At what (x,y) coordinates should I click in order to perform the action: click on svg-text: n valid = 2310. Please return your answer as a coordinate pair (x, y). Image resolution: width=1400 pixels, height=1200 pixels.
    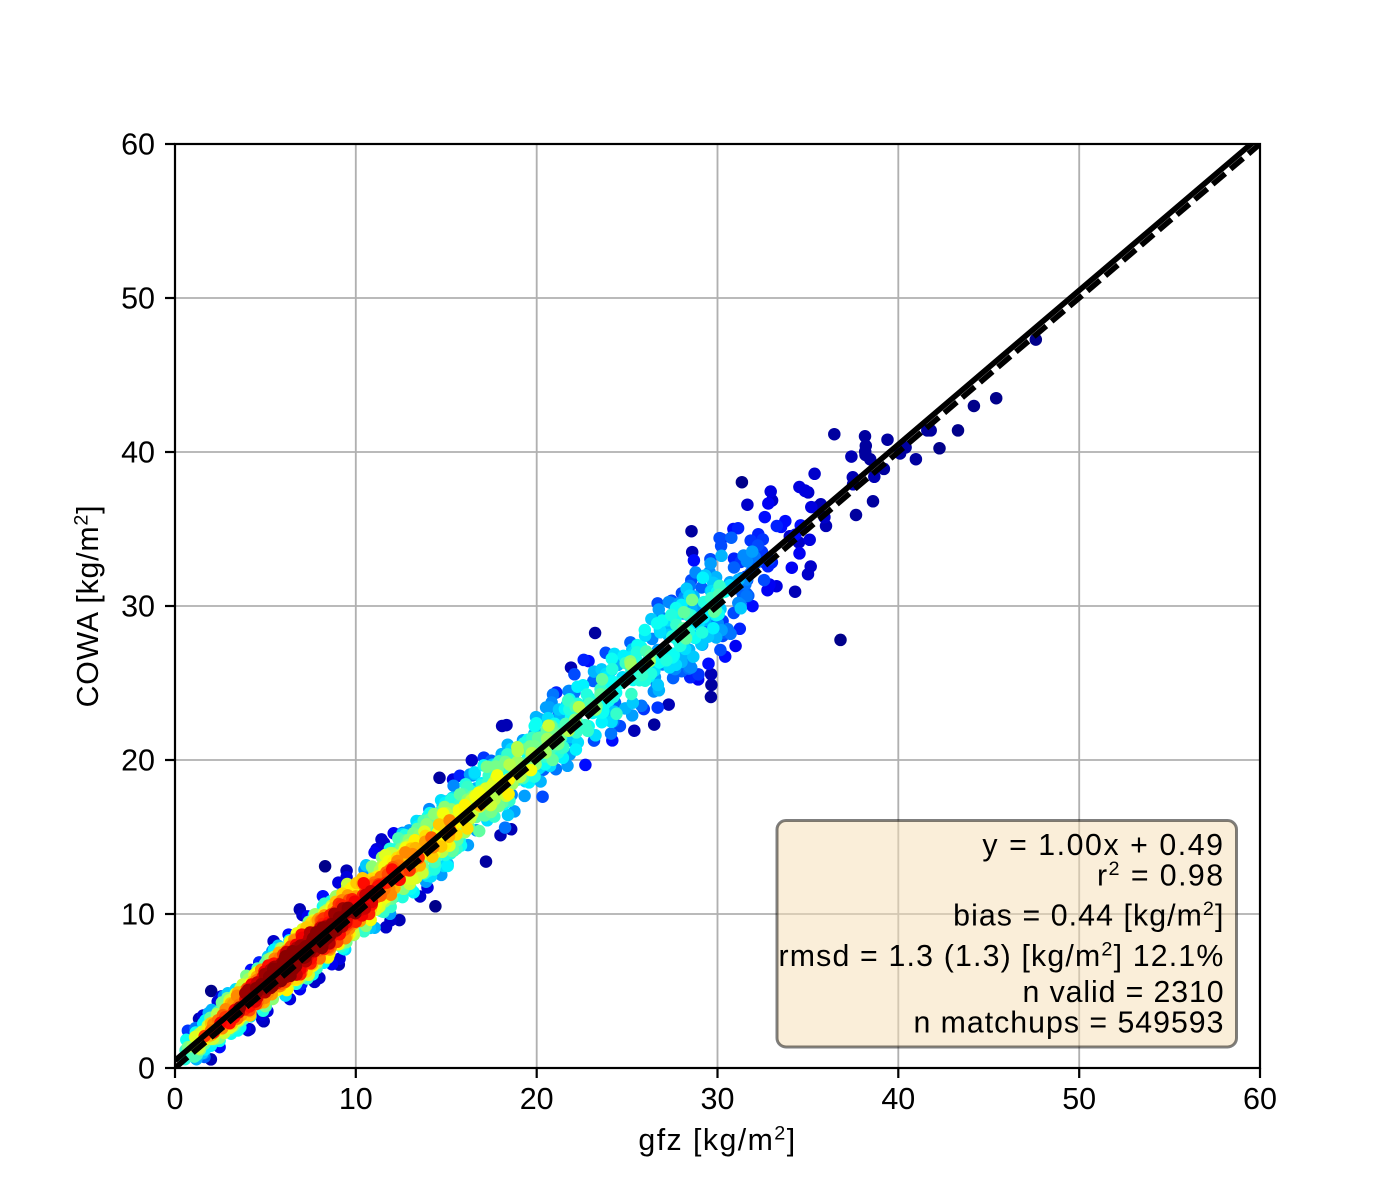
    Looking at the image, I should click on (1124, 992).